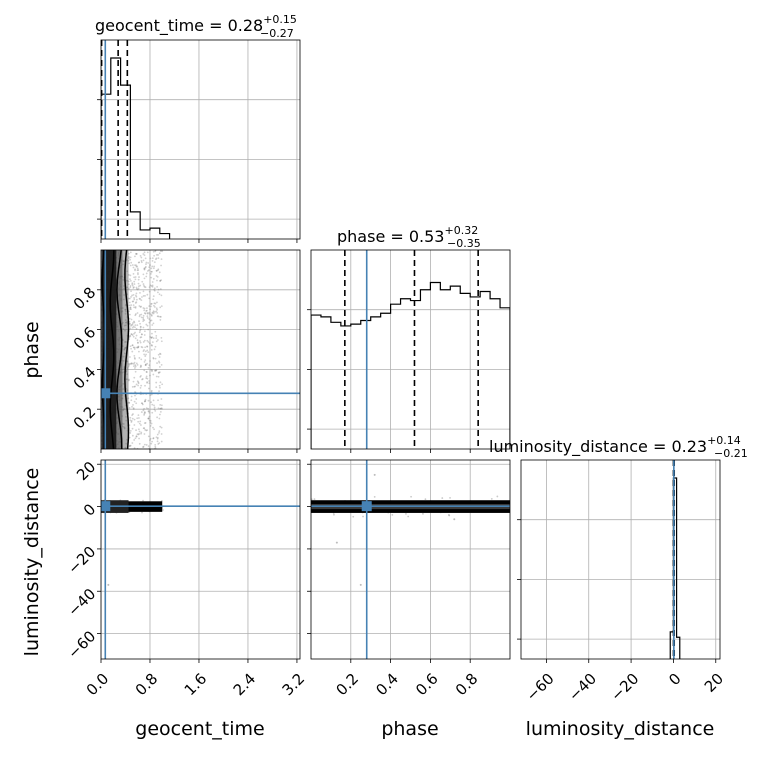  What do you see at coordinates (467, 685) in the screenshot?
I see `x-tick-label: 0.8` at bounding box center [467, 685].